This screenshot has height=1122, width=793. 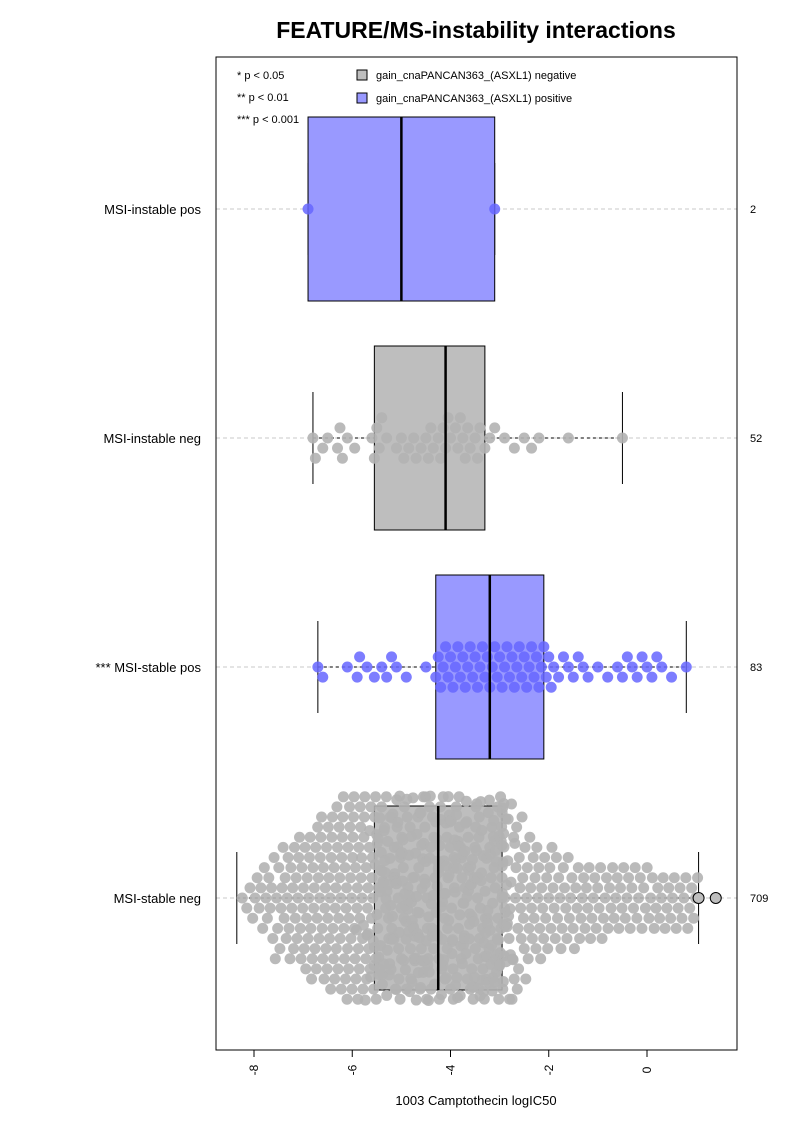 What do you see at coordinates (549, 1069) in the screenshot?
I see `x-tick-label: -2` at bounding box center [549, 1069].